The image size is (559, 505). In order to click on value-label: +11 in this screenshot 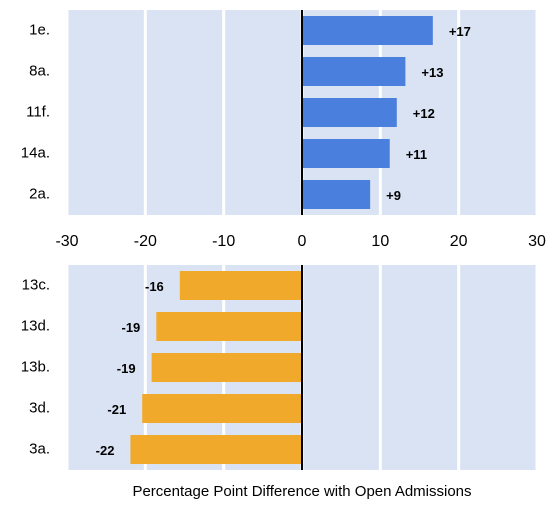, I will do `click(416, 154)`.